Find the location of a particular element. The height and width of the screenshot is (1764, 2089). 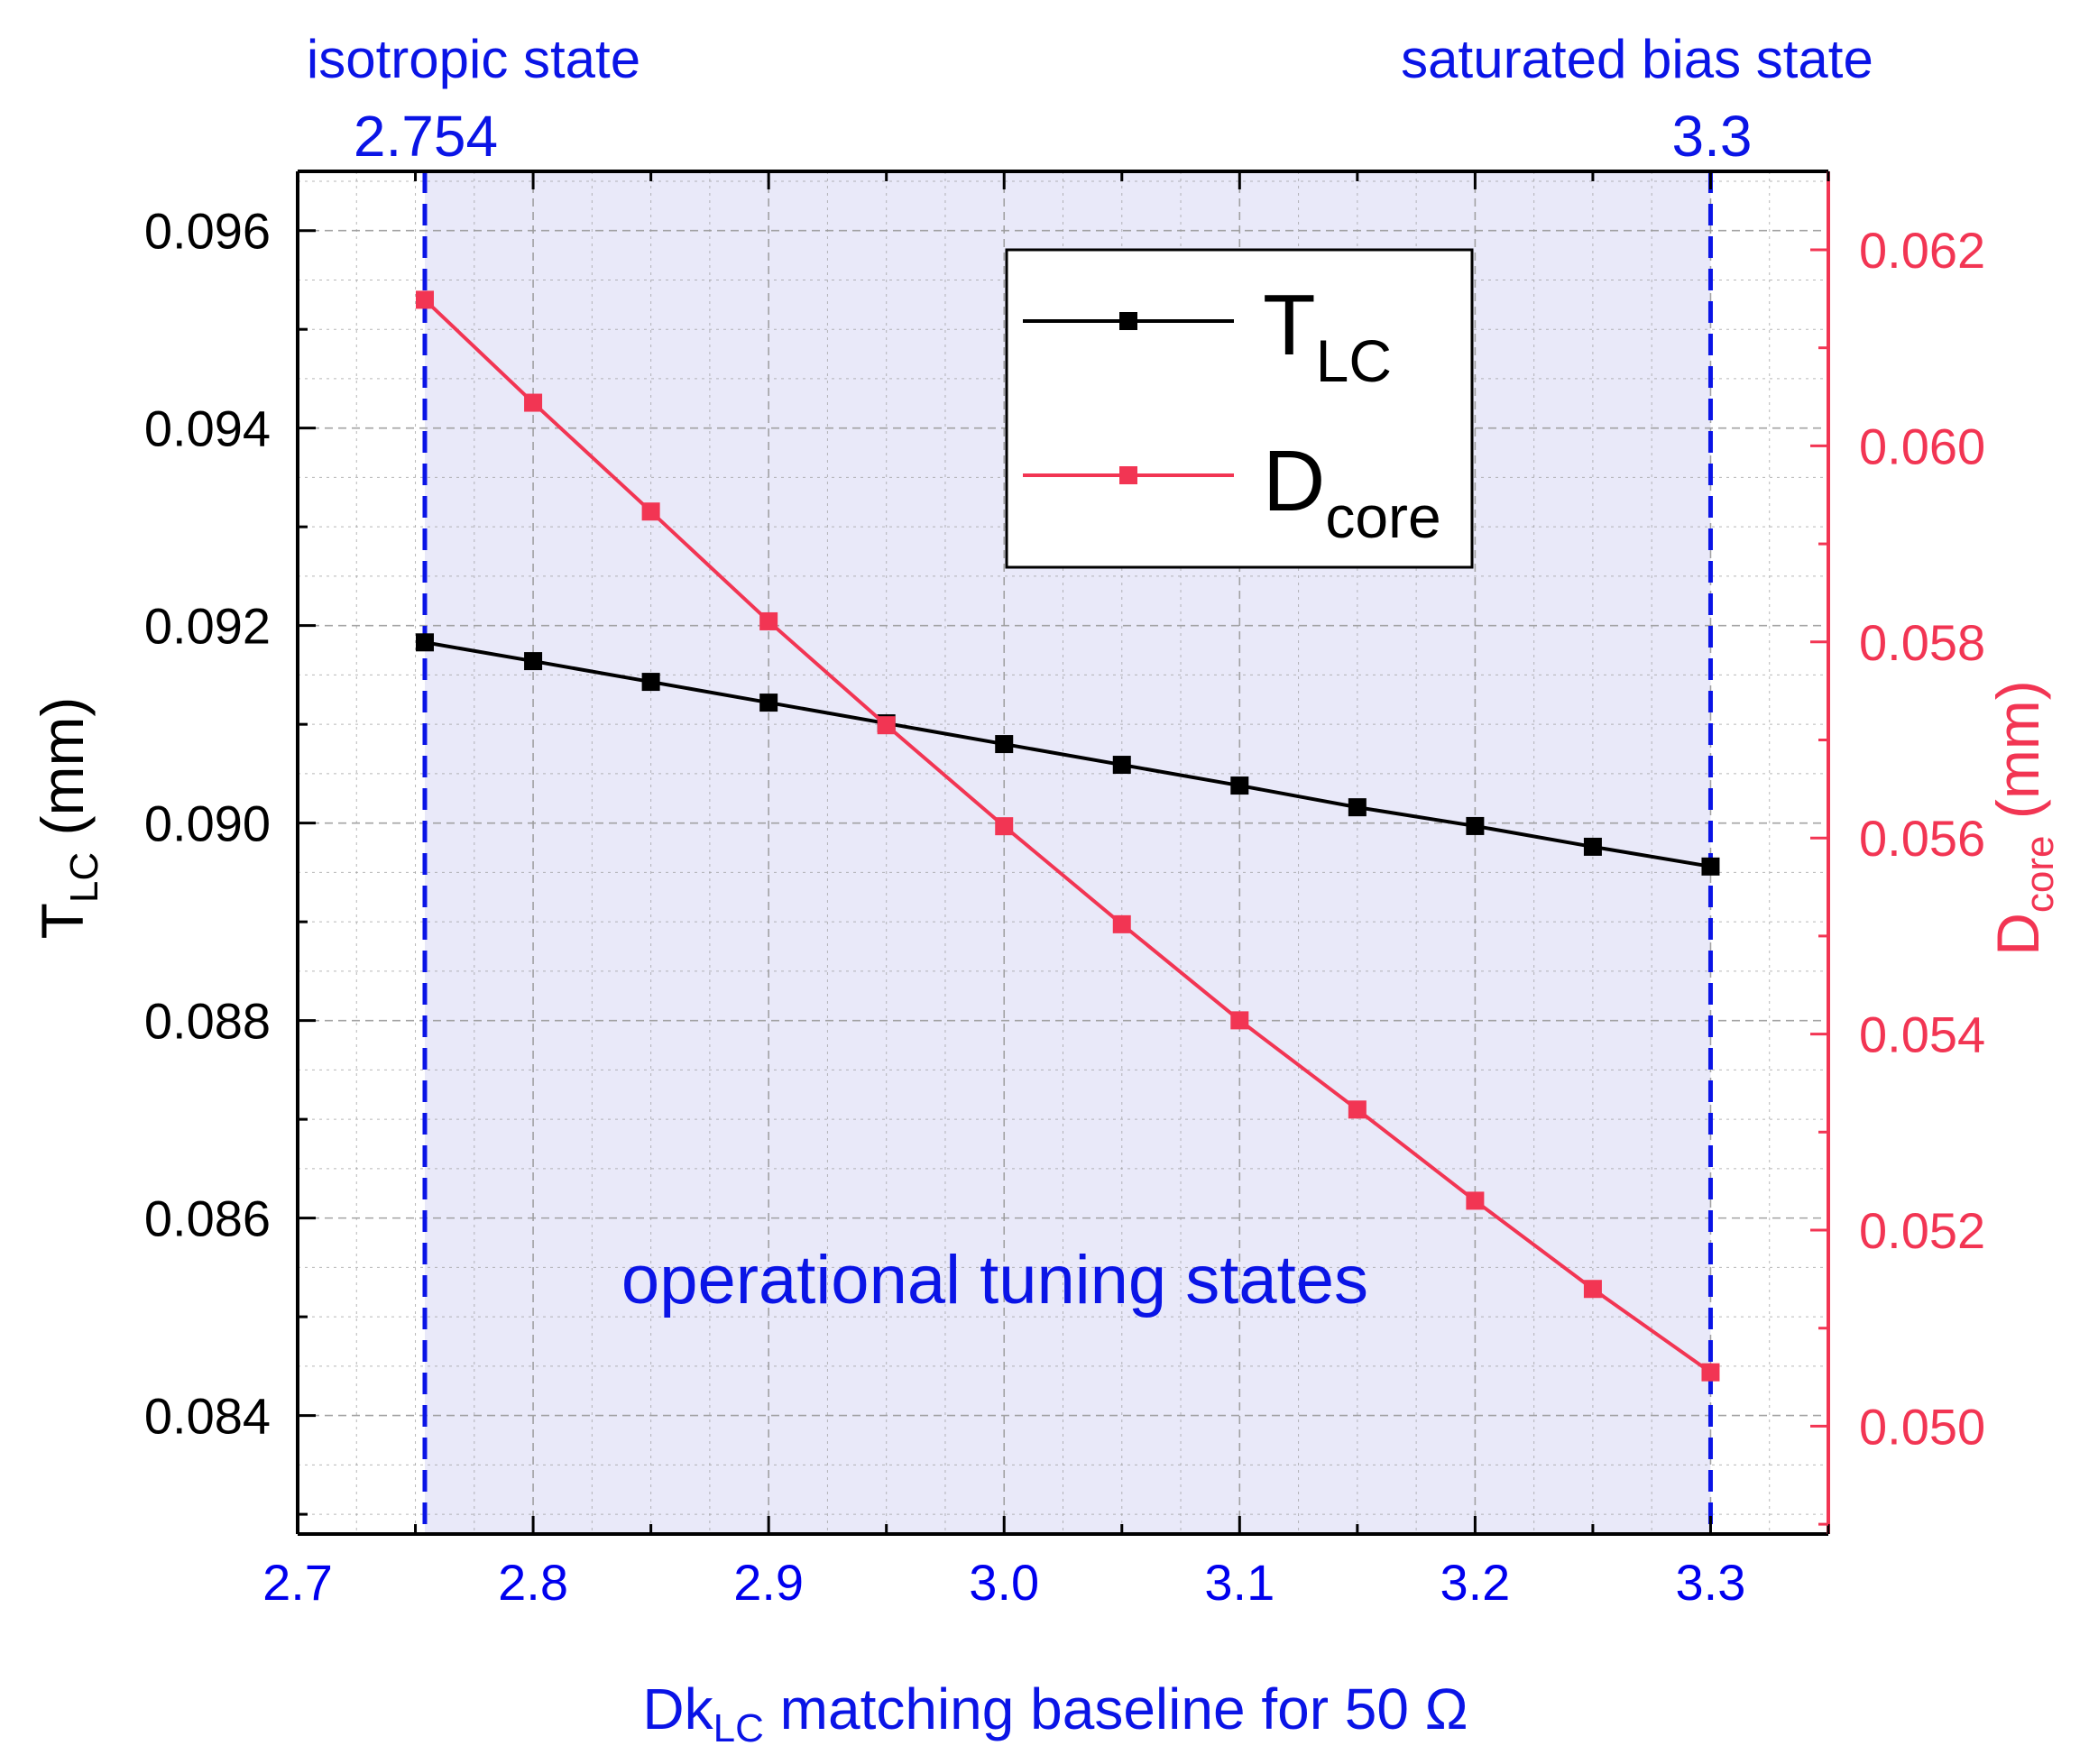

region-label: operational tuning states is located at coordinates (994, 1280).